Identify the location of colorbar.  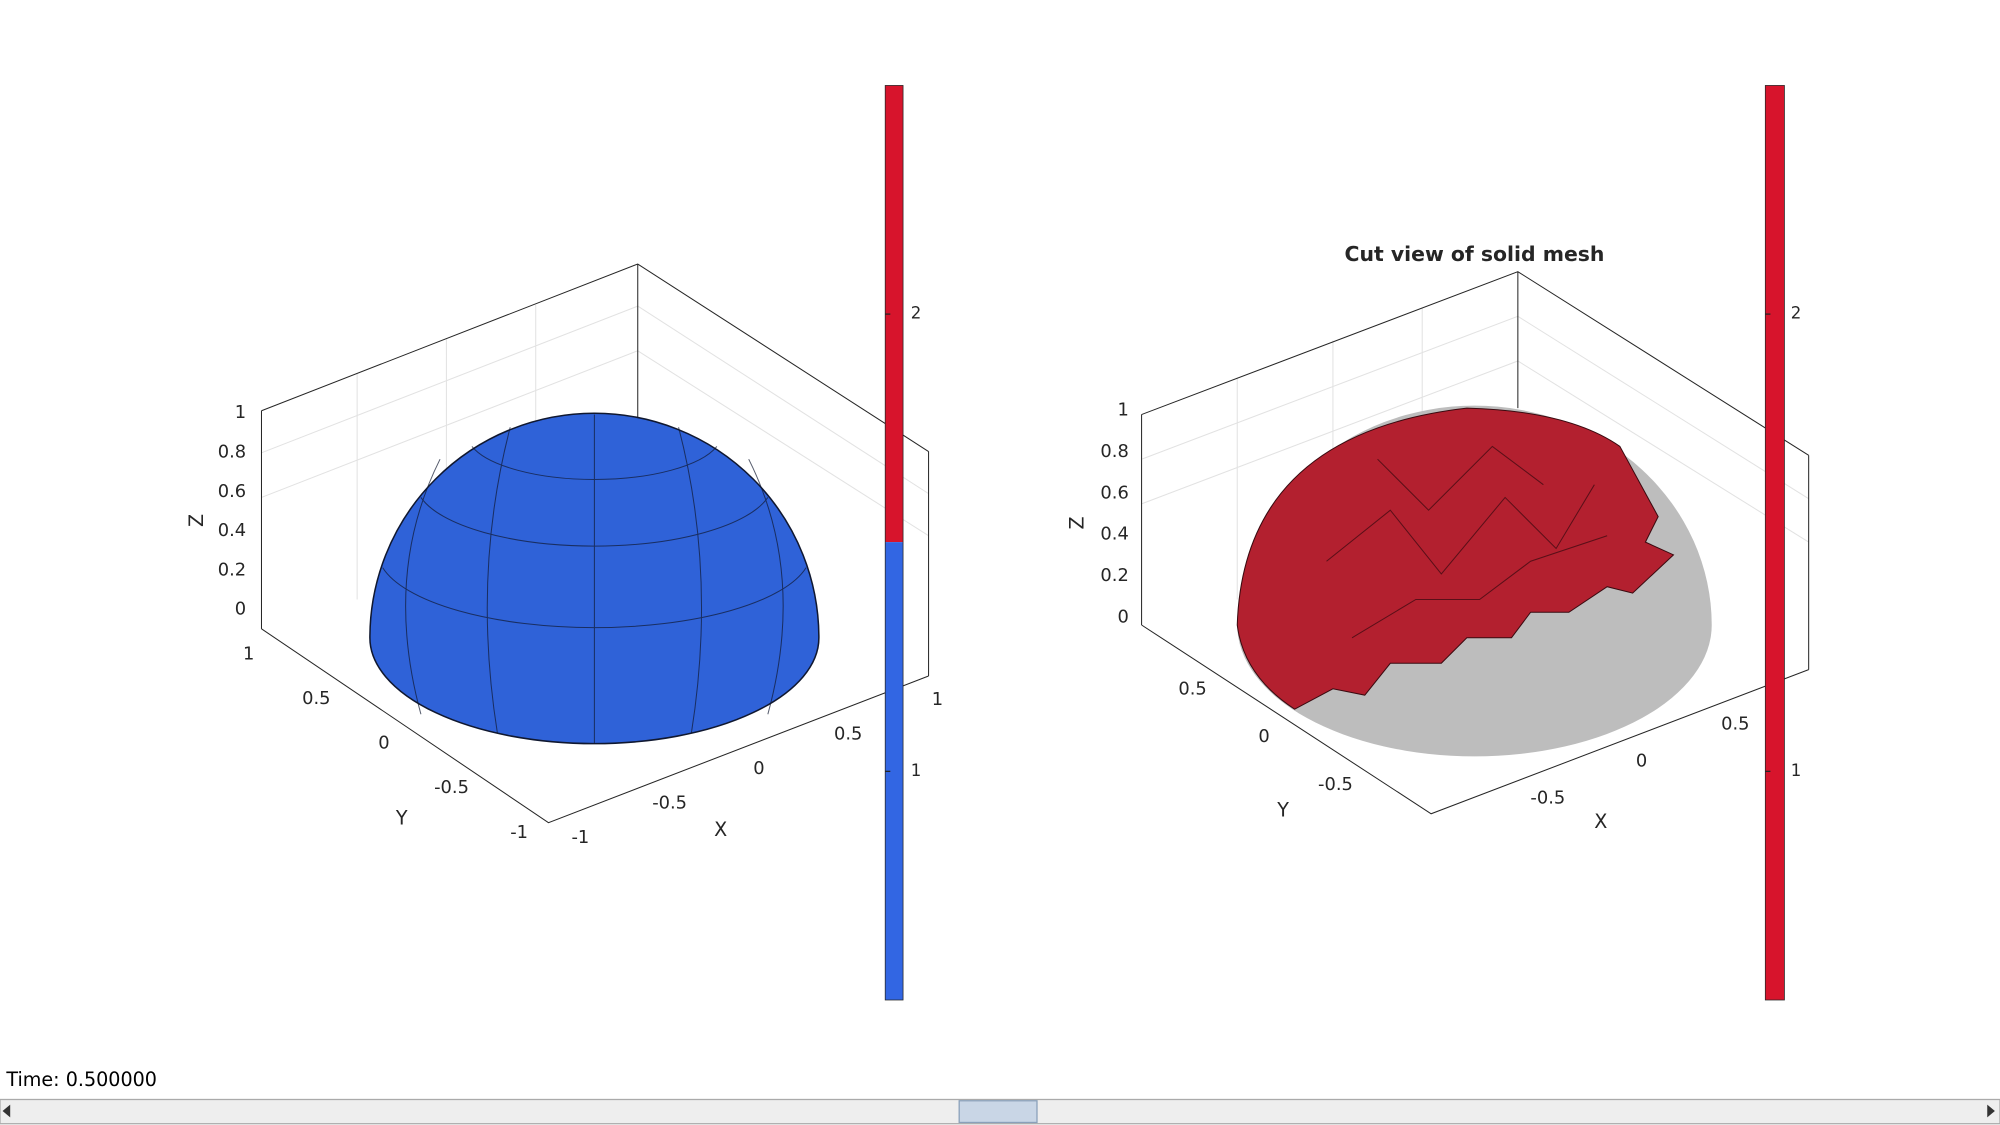
(1774, 543).